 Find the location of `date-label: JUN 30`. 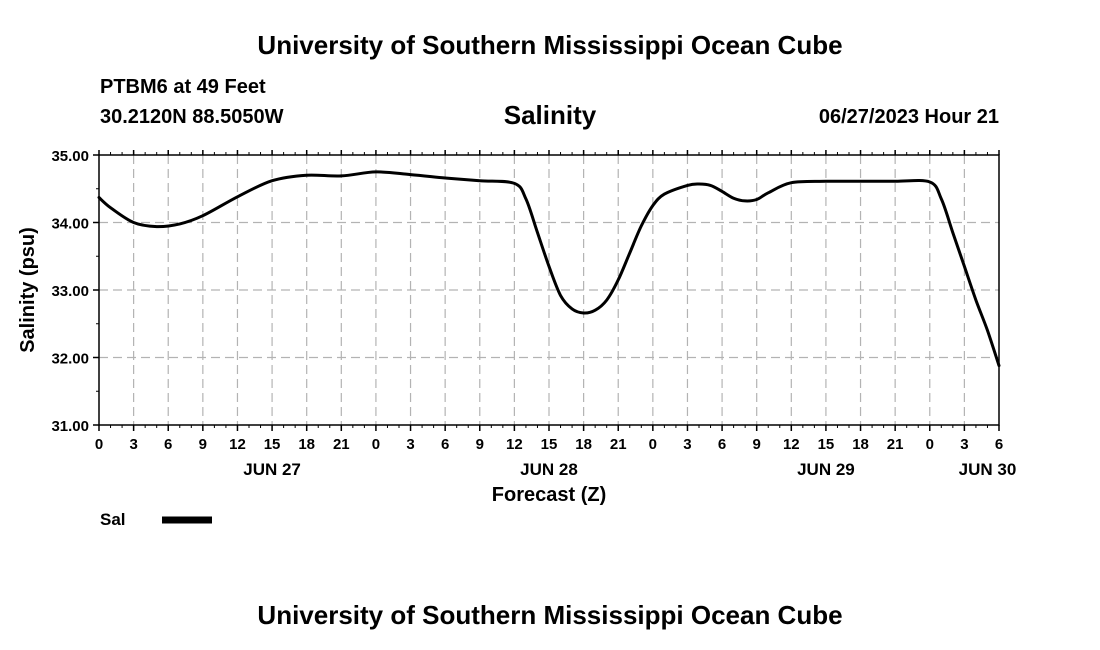

date-label: JUN 30 is located at coordinates (988, 469).